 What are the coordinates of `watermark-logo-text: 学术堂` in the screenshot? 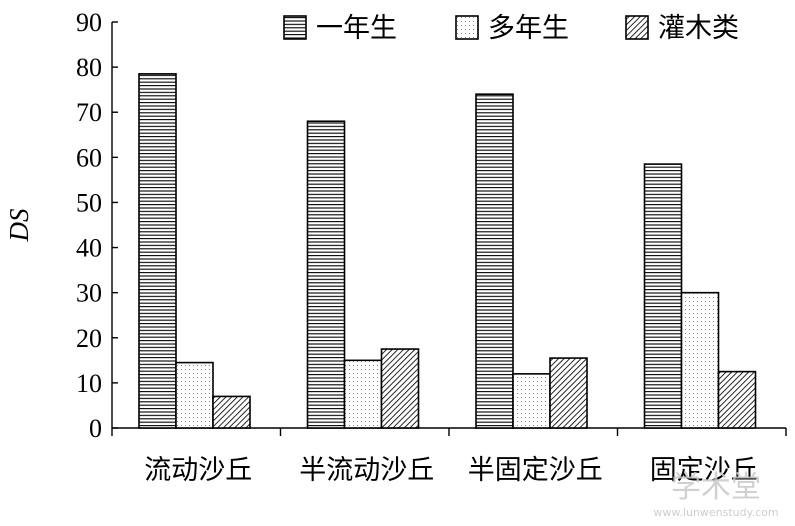 It's located at (716, 487).